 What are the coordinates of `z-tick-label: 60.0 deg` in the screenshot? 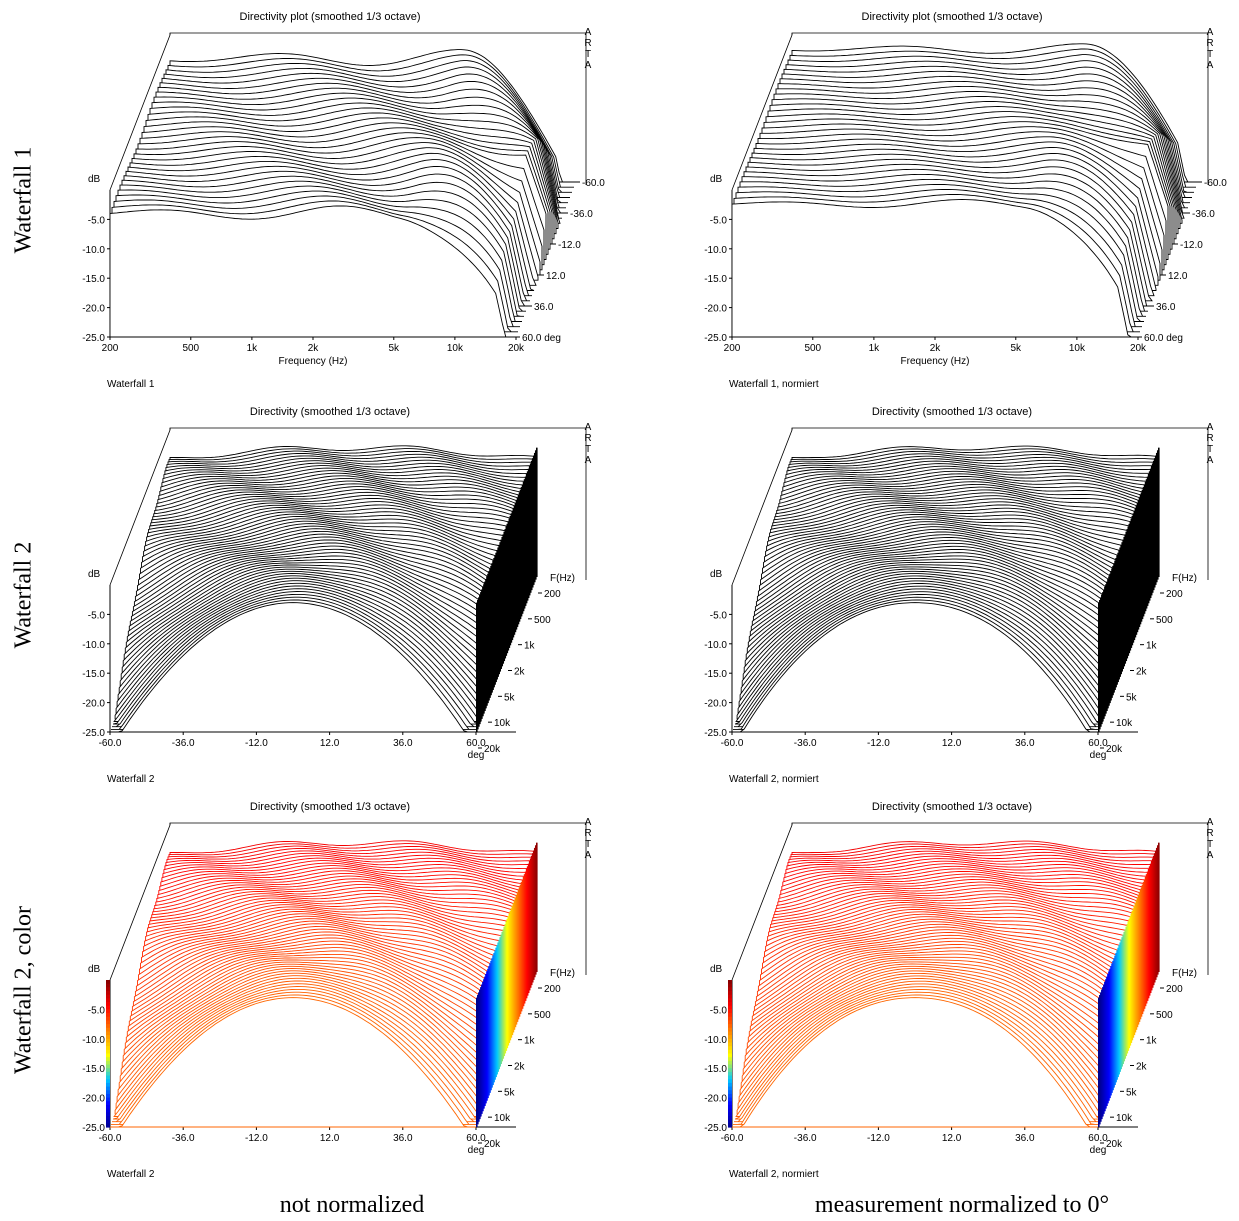 It's located at (1163, 338).